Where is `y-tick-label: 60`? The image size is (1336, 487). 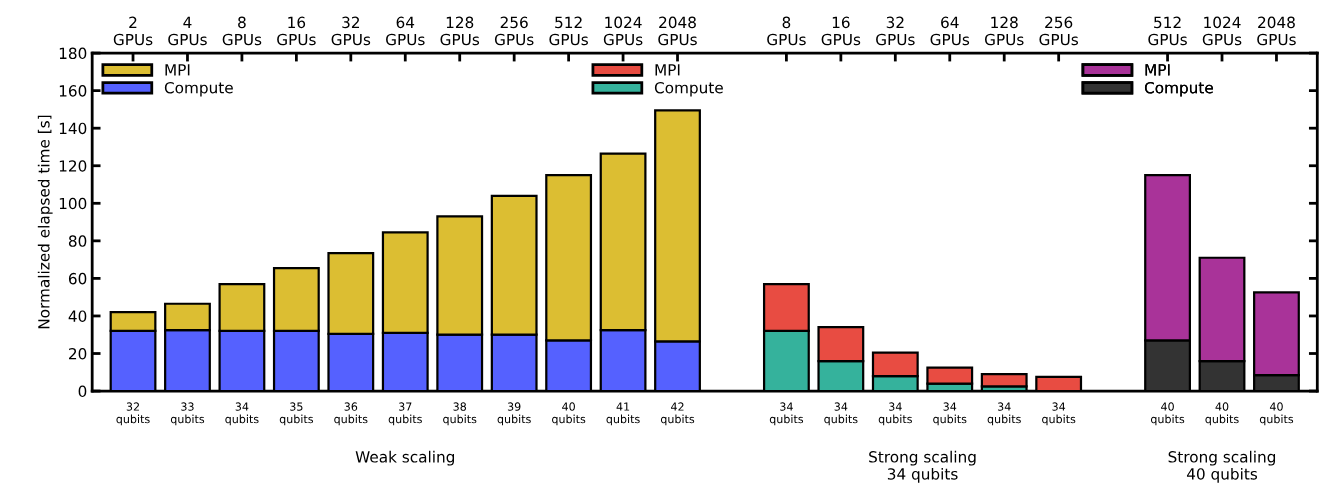 y-tick-label: 60 is located at coordinates (77, 278).